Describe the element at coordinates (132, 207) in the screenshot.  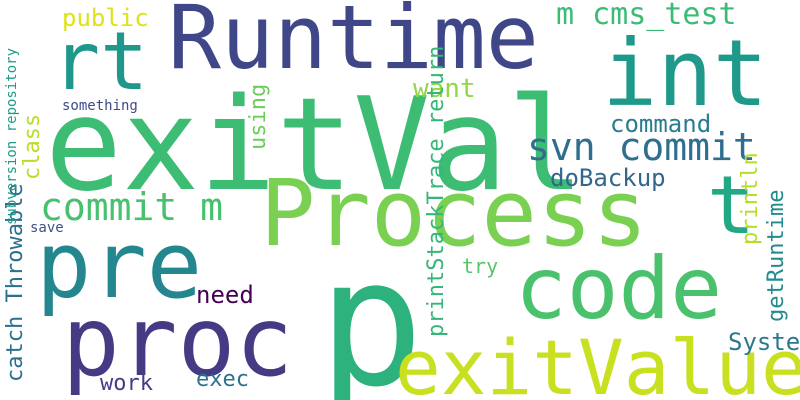
I see `word-commit-m: commit m` at that location.